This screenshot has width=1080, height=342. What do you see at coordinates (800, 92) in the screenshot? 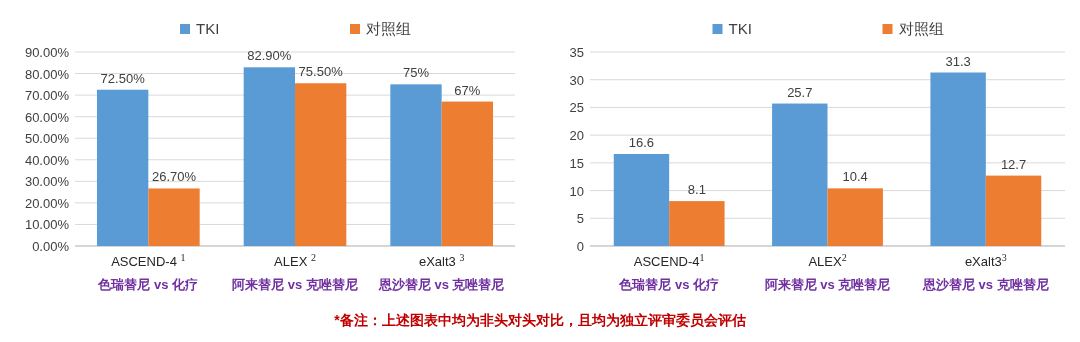
I see `data-label: 25.7` at bounding box center [800, 92].